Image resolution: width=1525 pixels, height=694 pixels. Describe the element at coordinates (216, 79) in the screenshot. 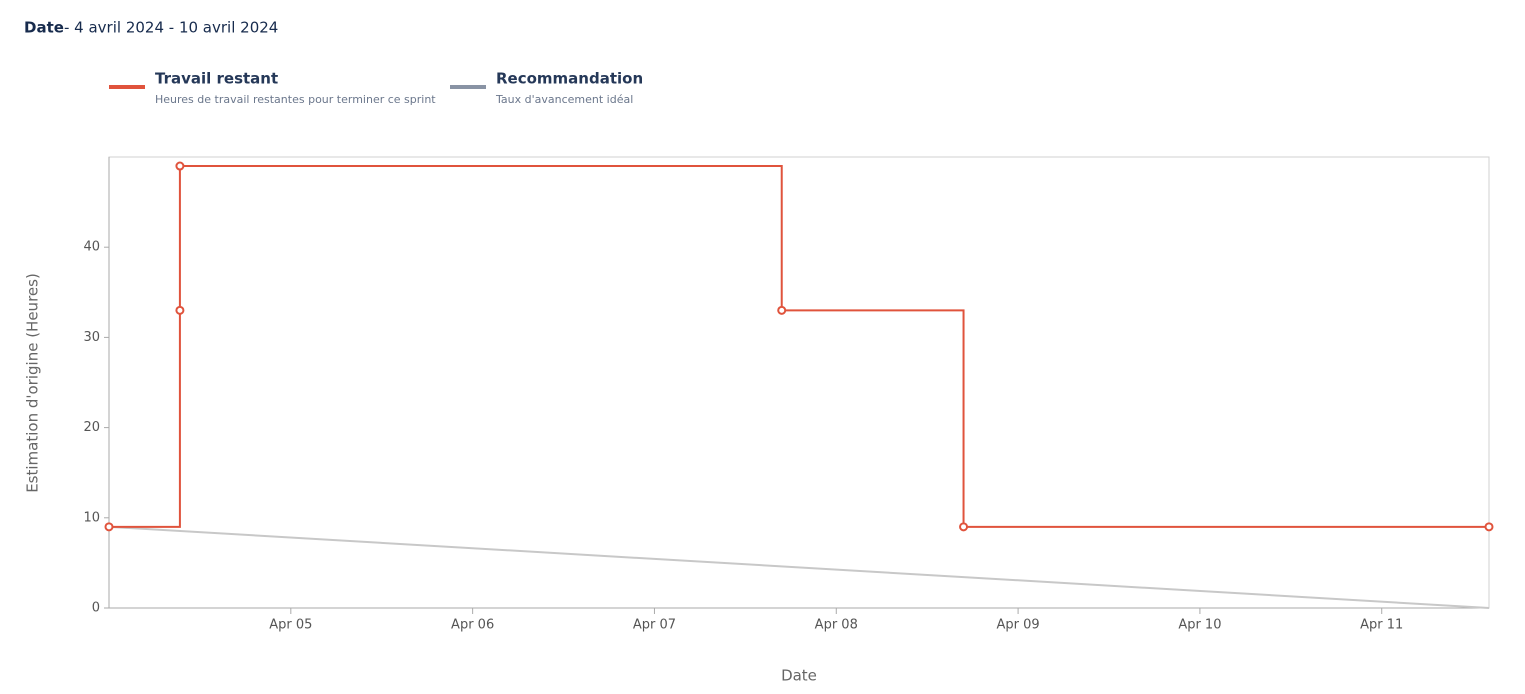

I see `legend-name: Travail restant` at that location.